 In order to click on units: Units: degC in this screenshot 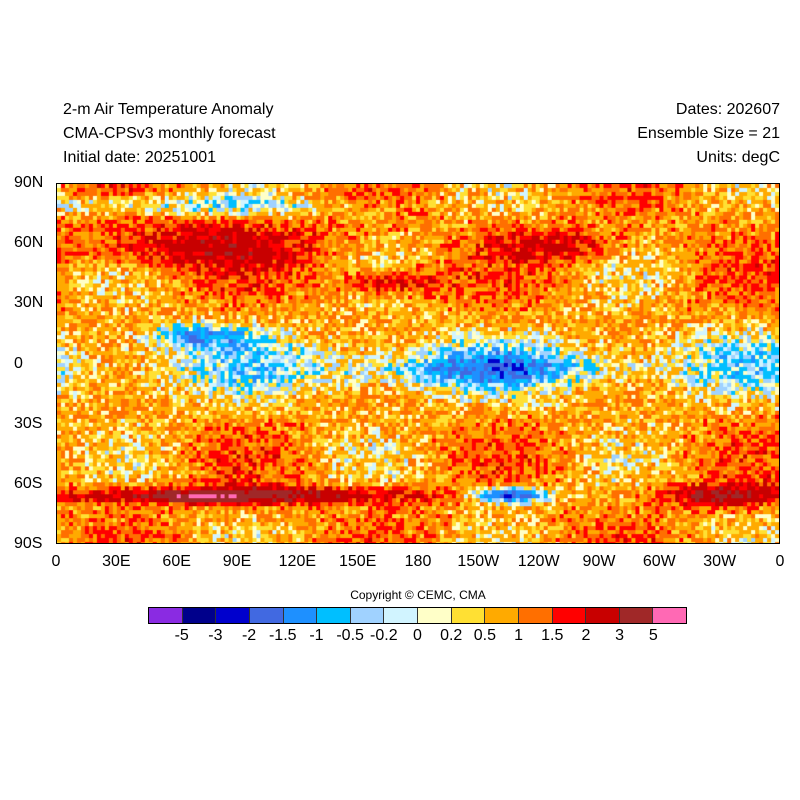, I will do `click(738, 157)`.